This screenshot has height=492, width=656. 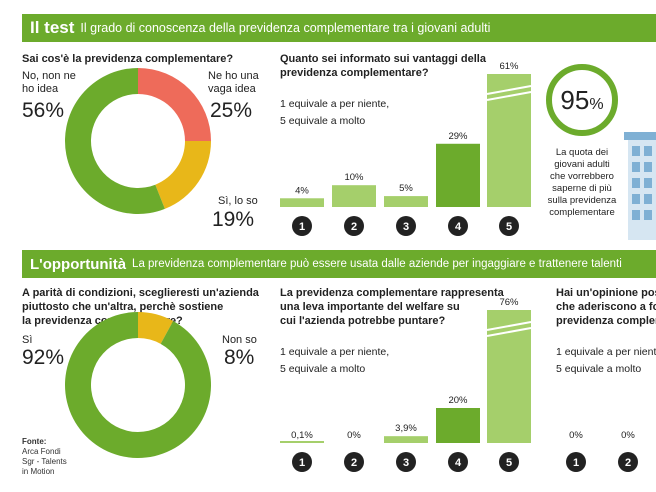 What do you see at coordinates (509, 302) in the screenshot?
I see `bar-label-5: 76%` at bounding box center [509, 302].